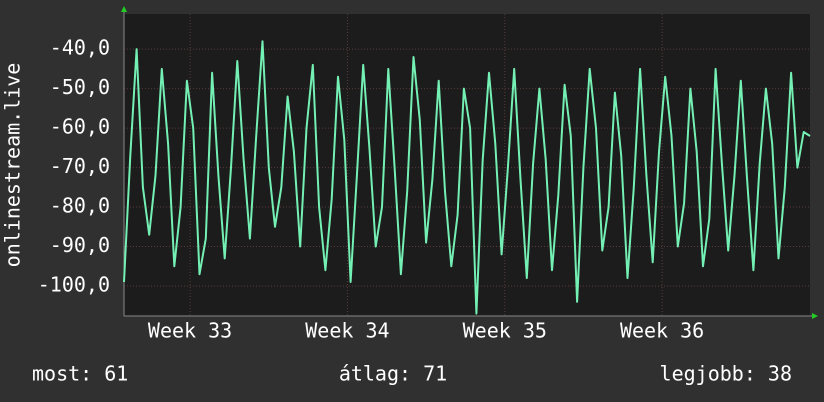  Describe the element at coordinates (505, 331) in the screenshot. I see `x-tick-label: Week 35` at that location.